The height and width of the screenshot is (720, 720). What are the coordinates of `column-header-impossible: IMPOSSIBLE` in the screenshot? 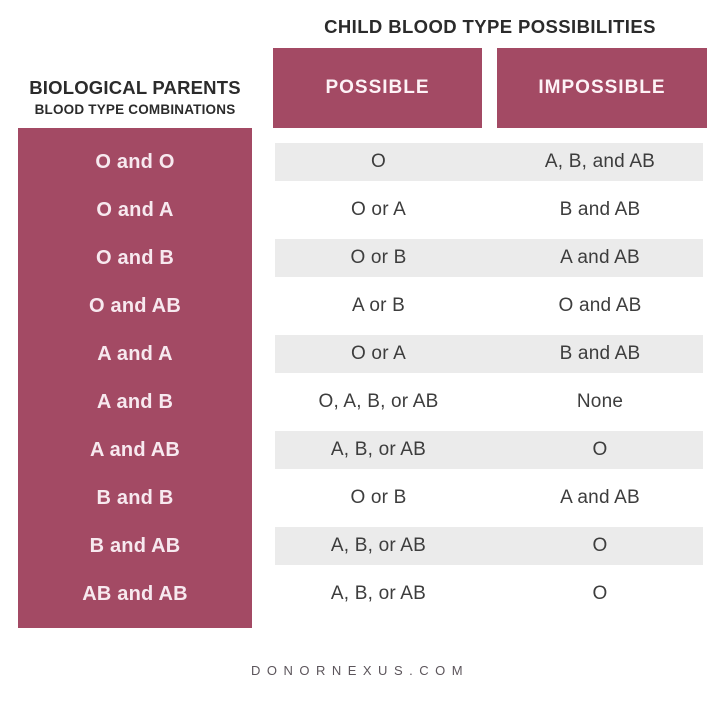 It's located at (602, 88).